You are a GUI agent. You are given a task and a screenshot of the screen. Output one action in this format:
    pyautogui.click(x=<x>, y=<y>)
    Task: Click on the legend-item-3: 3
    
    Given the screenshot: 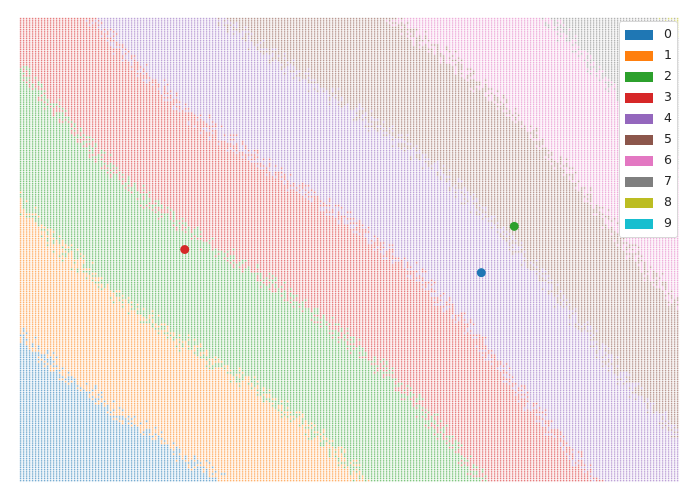 What is the action you would take?
    pyautogui.click(x=648, y=97)
    